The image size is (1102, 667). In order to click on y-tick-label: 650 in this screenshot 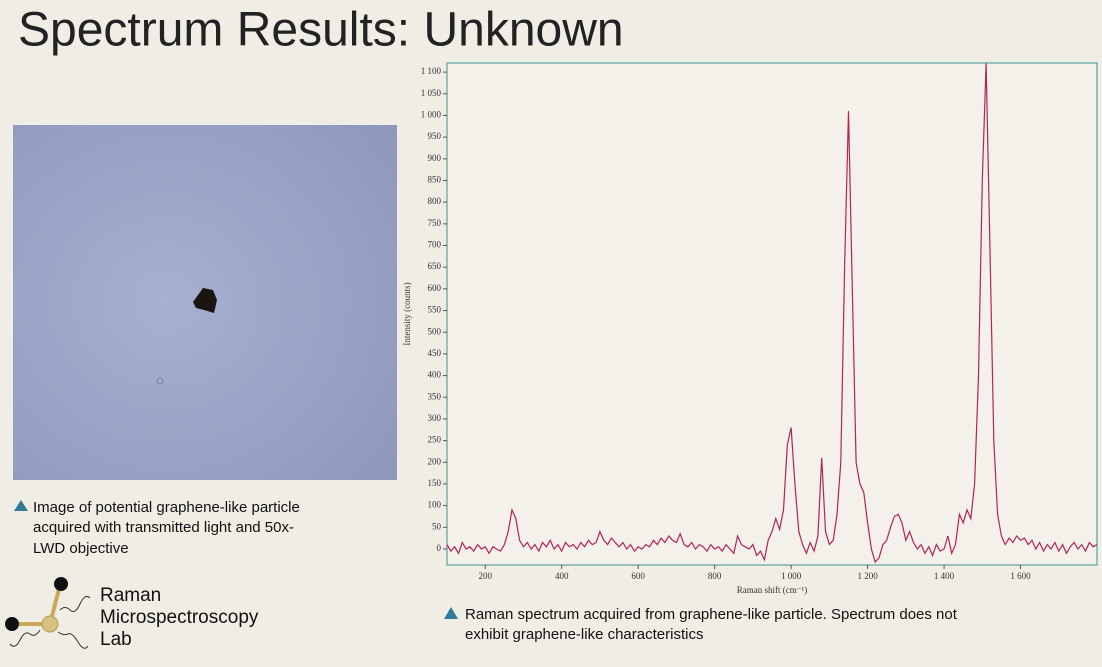, I will do `click(435, 266)`.